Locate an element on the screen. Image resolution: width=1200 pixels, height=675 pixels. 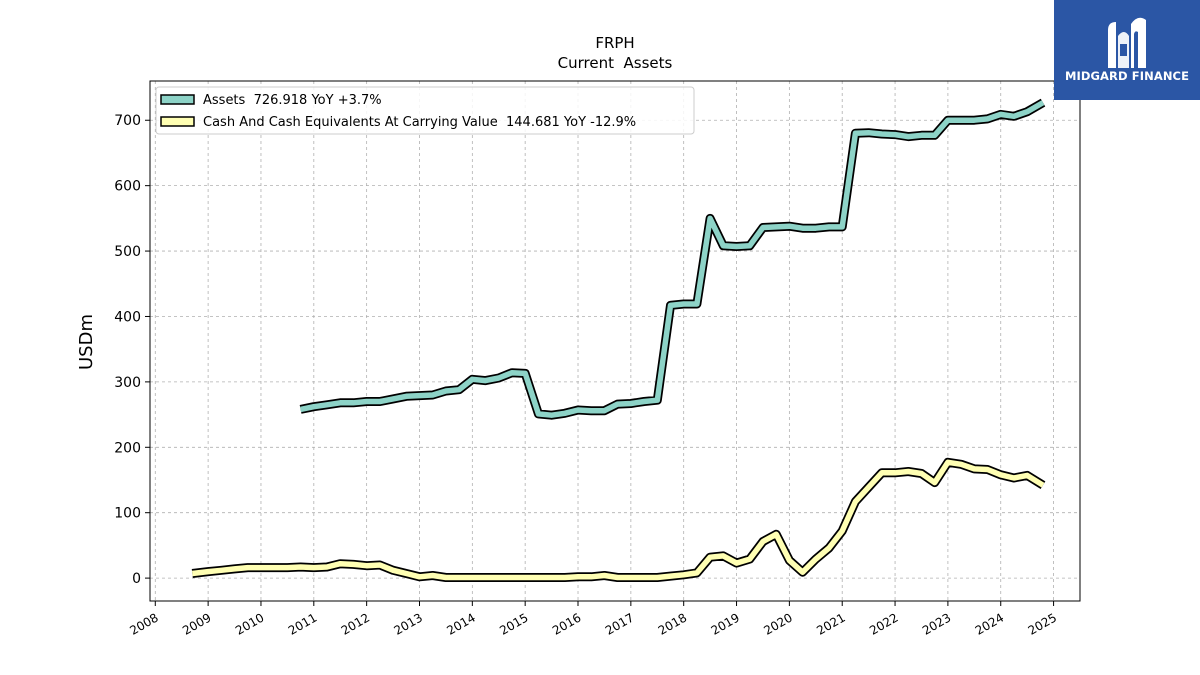
series-line-cash is located at coordinates (618, 520).